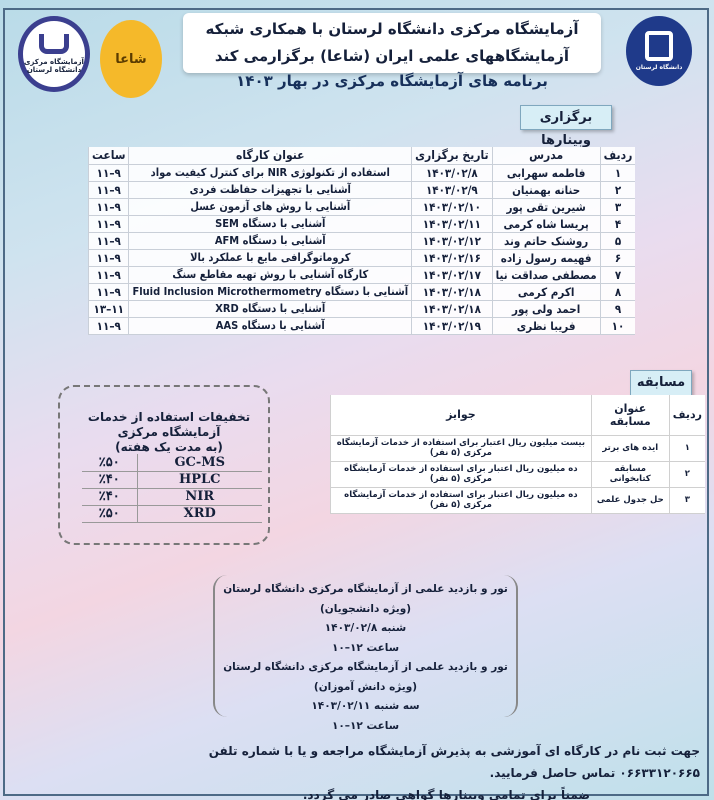 The image size is (714, 800). I want to click on discount-row: XRD ٪۵۰, so click(172, 514).